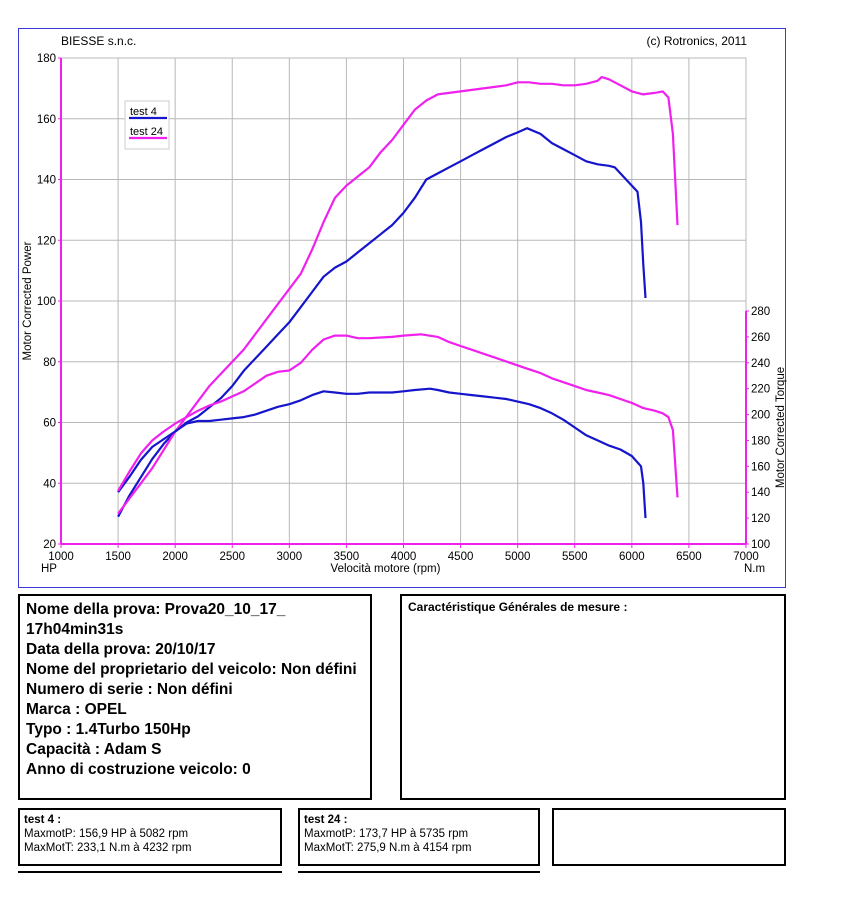 This screenshot has height=907, width=867. What do you see at coordinates (404, 557) in the screenshot?
I see `x-tick-label: 4000` at bounding box center [404, 557].